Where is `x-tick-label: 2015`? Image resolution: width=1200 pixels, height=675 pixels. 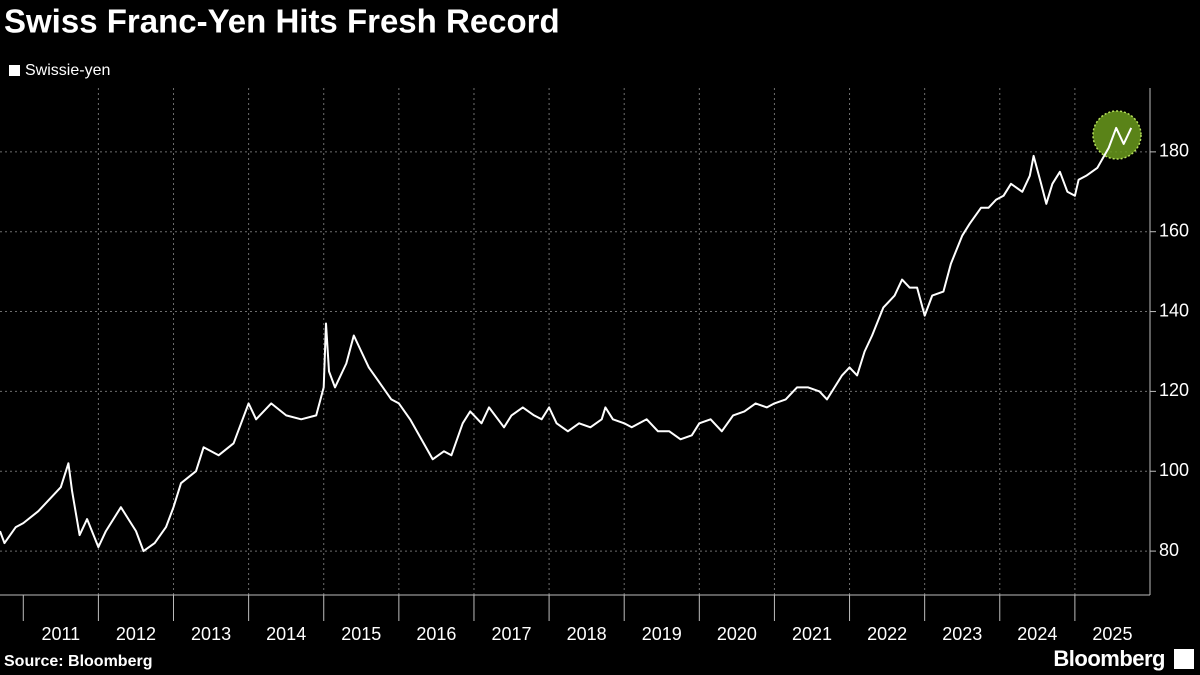
x-tick-label: 2015 is located at coordinates (361, 634).